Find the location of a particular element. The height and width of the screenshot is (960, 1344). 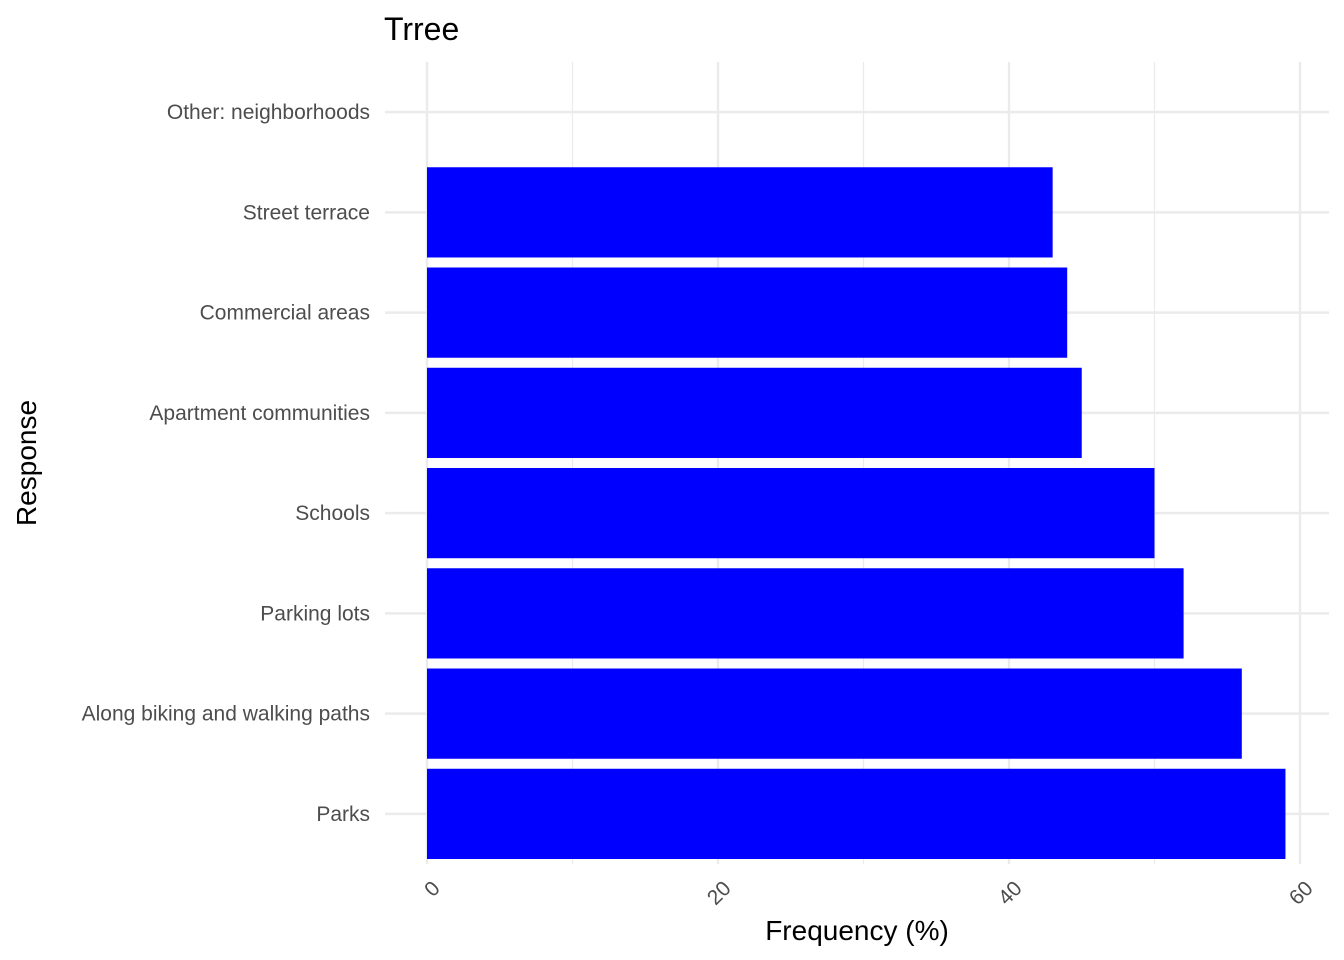

bar-schools is located at coordinates (791, 513).